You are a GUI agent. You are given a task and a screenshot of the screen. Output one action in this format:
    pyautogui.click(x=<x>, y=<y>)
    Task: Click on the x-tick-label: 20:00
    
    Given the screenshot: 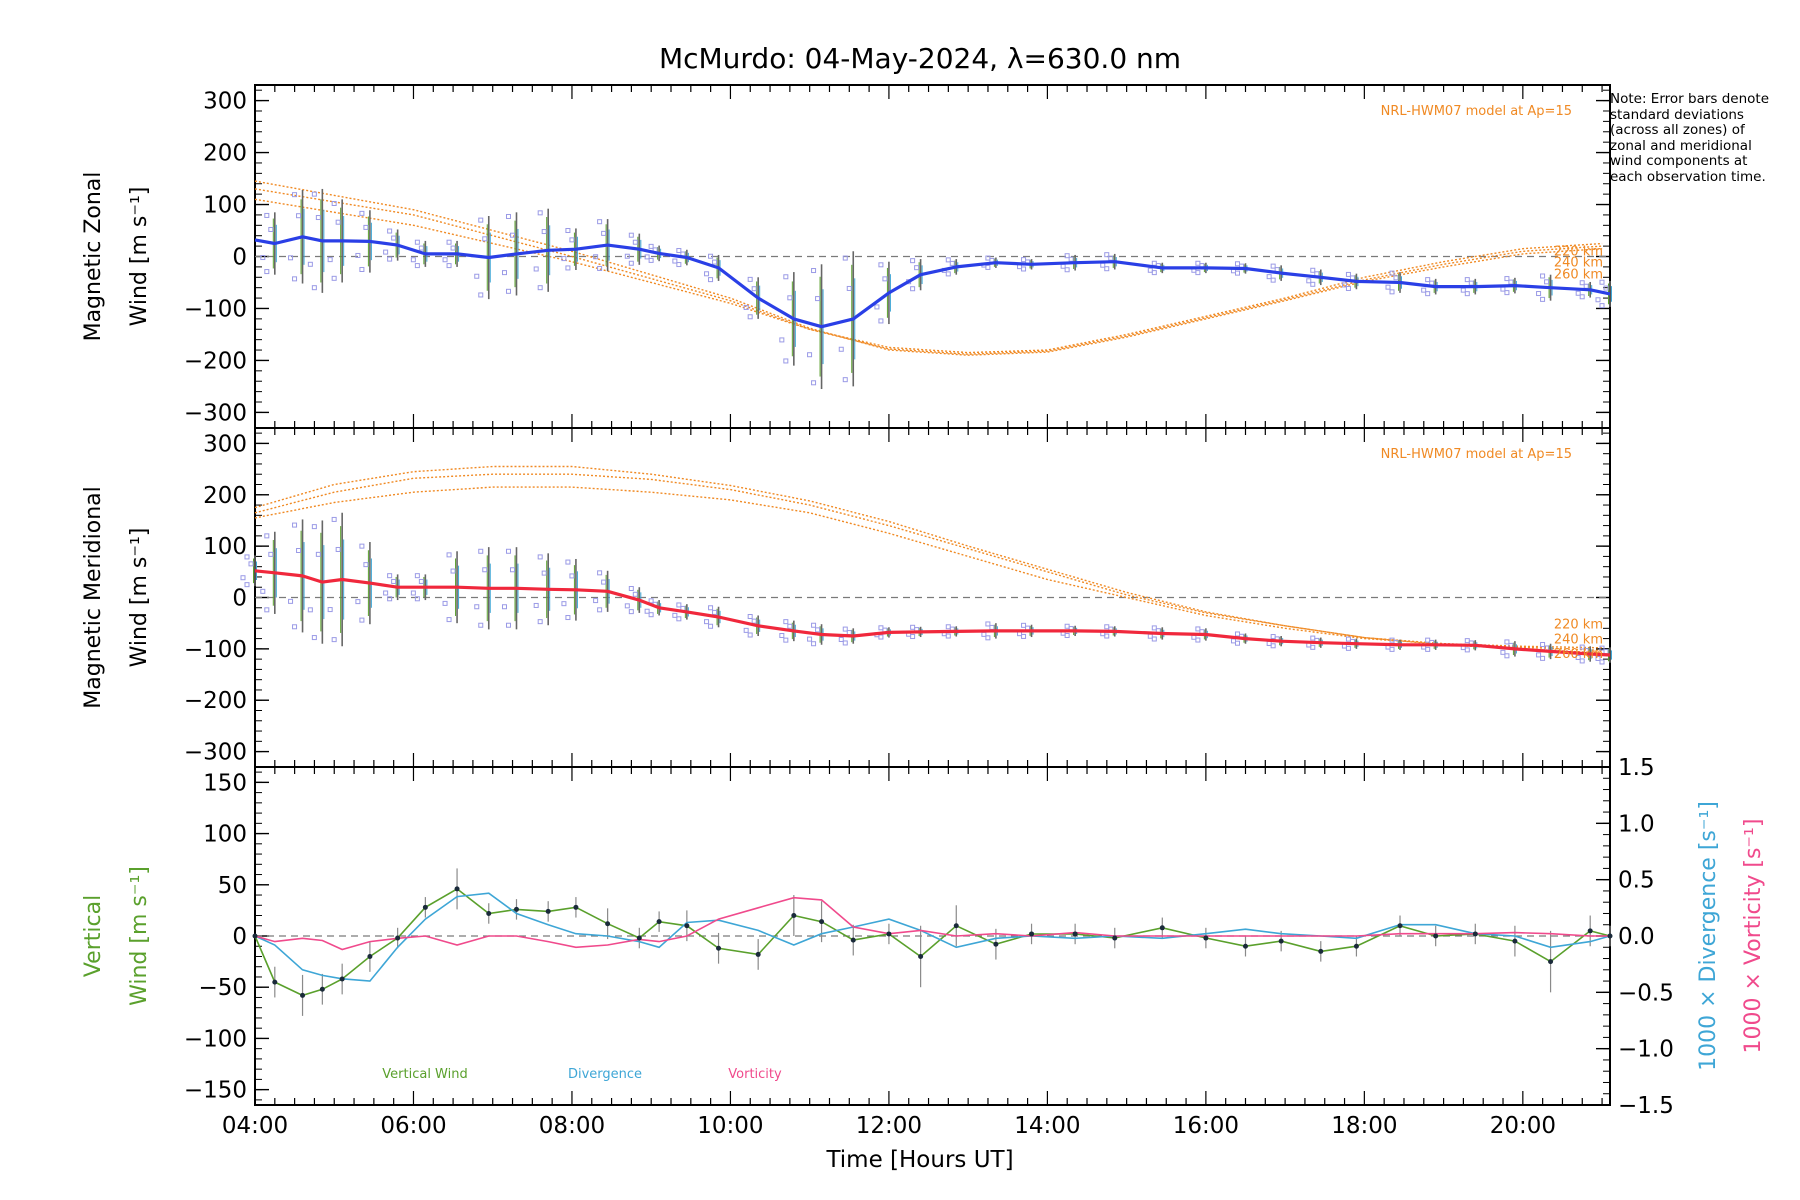 What is the action you would take?
    pyautogui.click(x=1523, y=1126)
    